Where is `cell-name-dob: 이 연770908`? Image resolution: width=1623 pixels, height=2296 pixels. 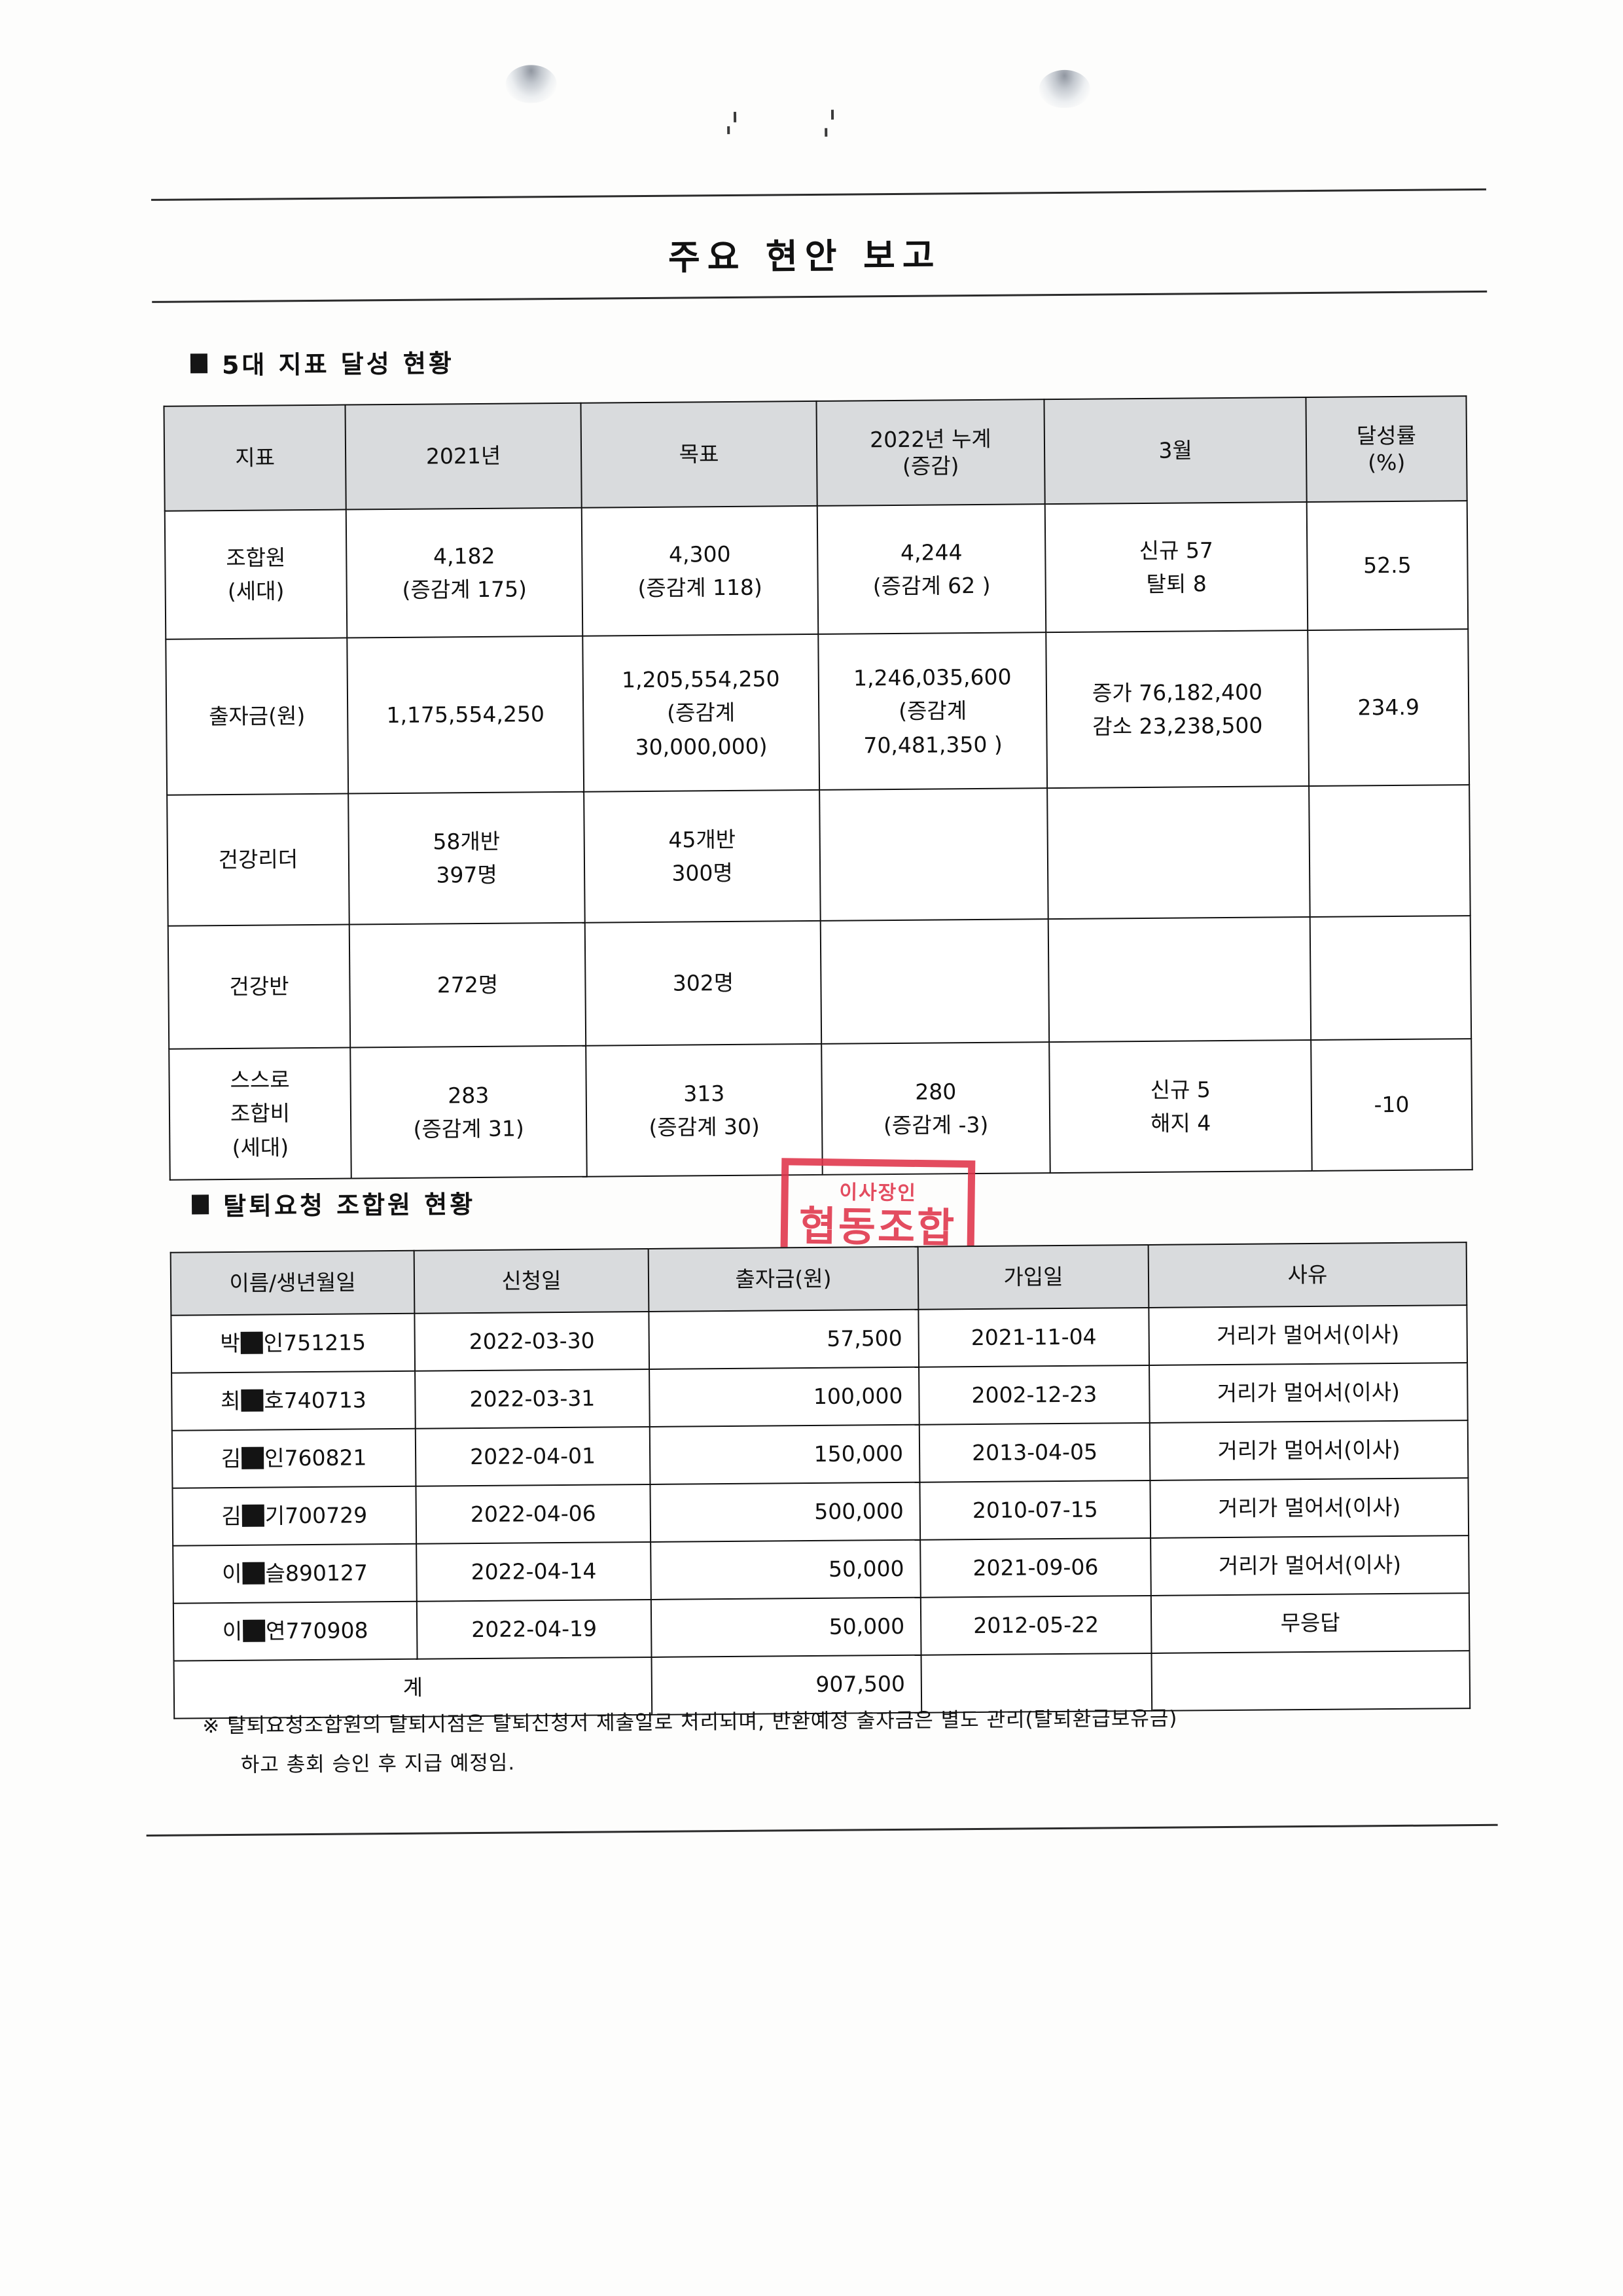 cell-name-dob: 이 연770908 is located at coordinates (295, 1631).